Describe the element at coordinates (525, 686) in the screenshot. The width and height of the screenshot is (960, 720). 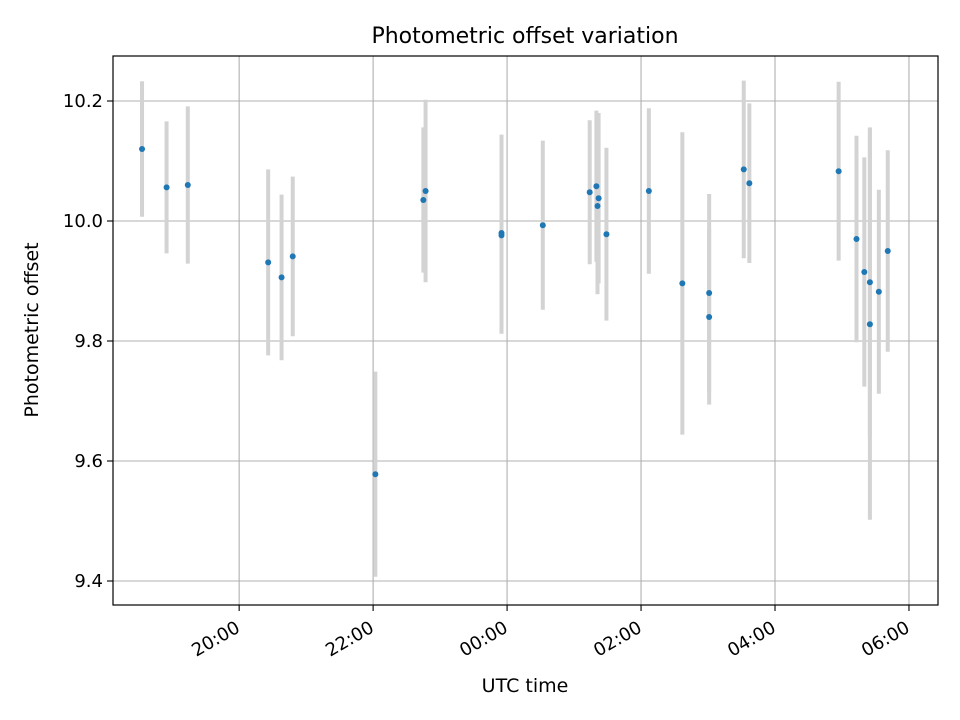
I see `x-axis-label: UTC time` at that location.